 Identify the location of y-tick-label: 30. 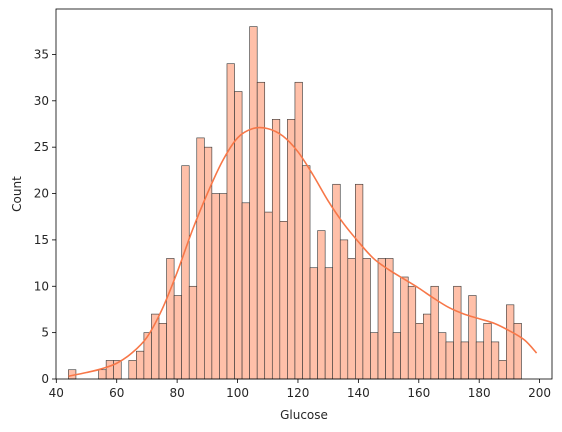
(41, 101).